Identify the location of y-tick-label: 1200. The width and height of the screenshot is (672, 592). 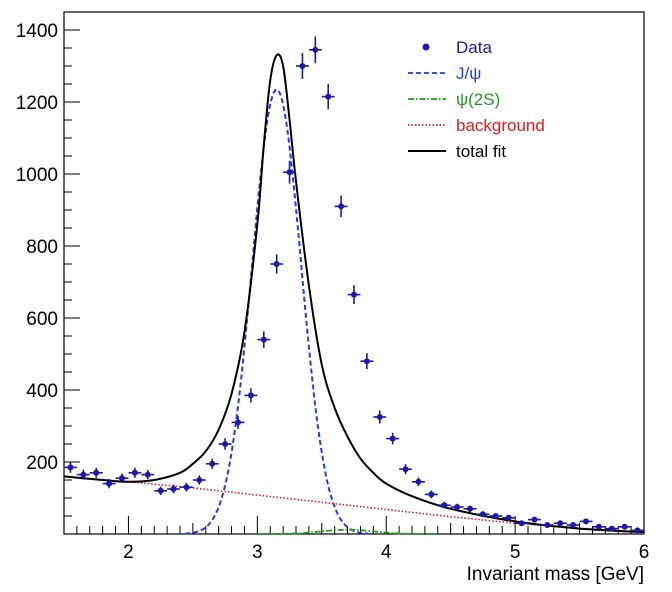
(37, 103).